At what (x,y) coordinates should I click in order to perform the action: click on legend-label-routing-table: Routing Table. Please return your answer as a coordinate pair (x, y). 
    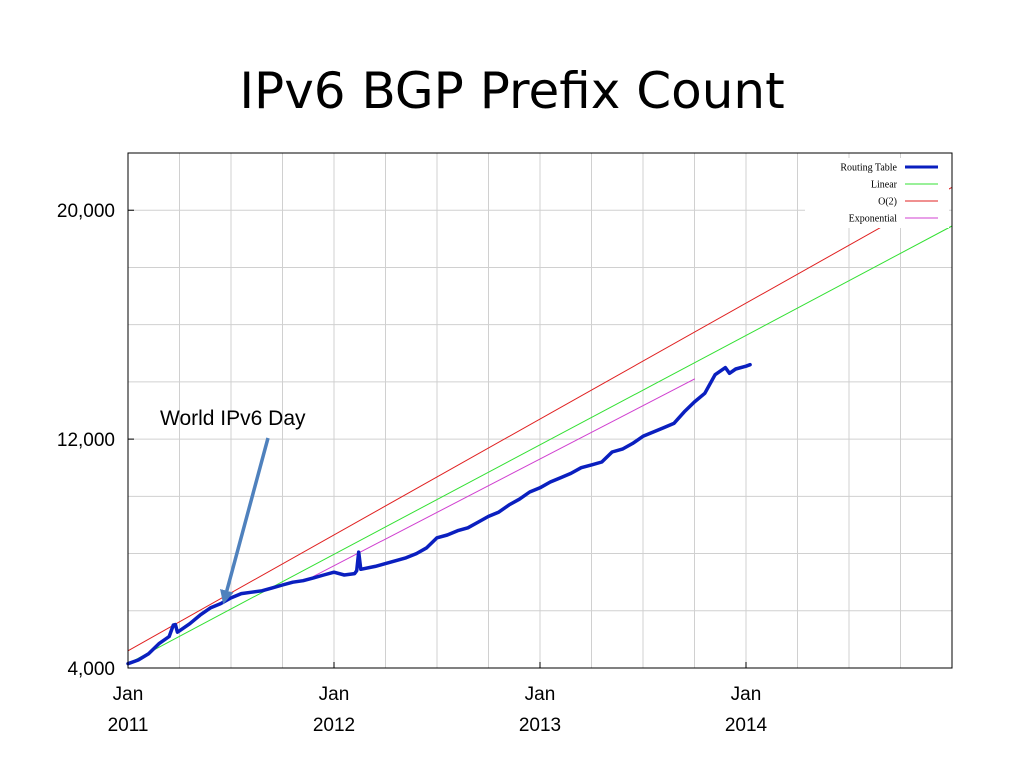
    Looking at the image, I should click on (868, 168).